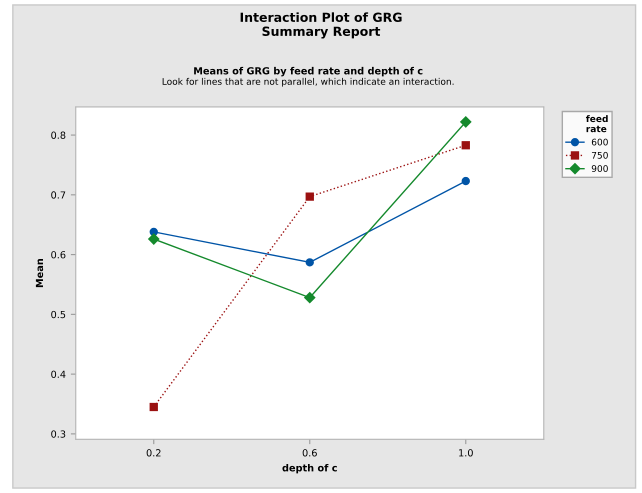 The image size is (642, 493). What do you see at coordinates (321, 25) in the screenshot?
I see `chart-title: Interaction Plot of GRG Summary Report` at bounding box center [321, 25].